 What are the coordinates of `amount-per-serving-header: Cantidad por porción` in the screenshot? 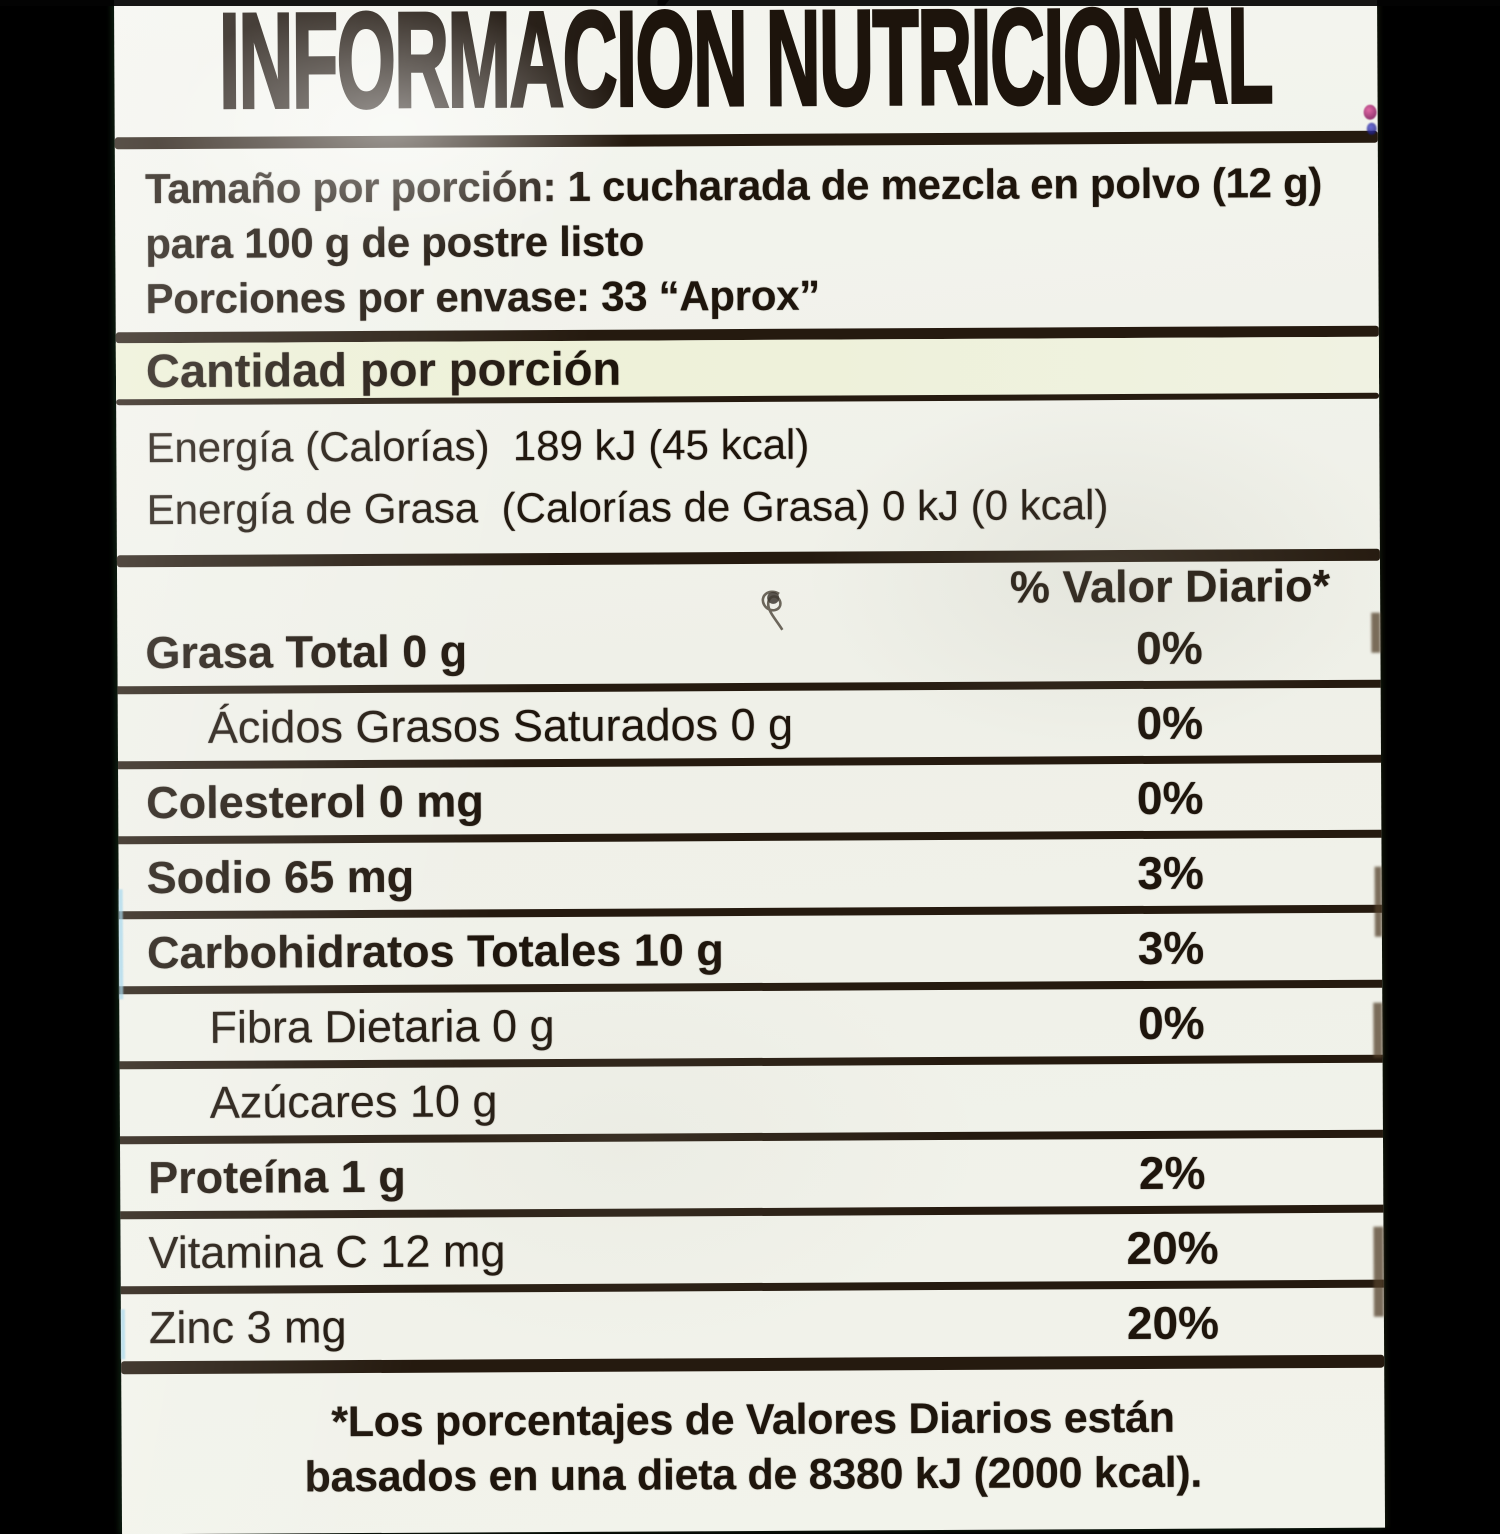 It's located at (747, 368).